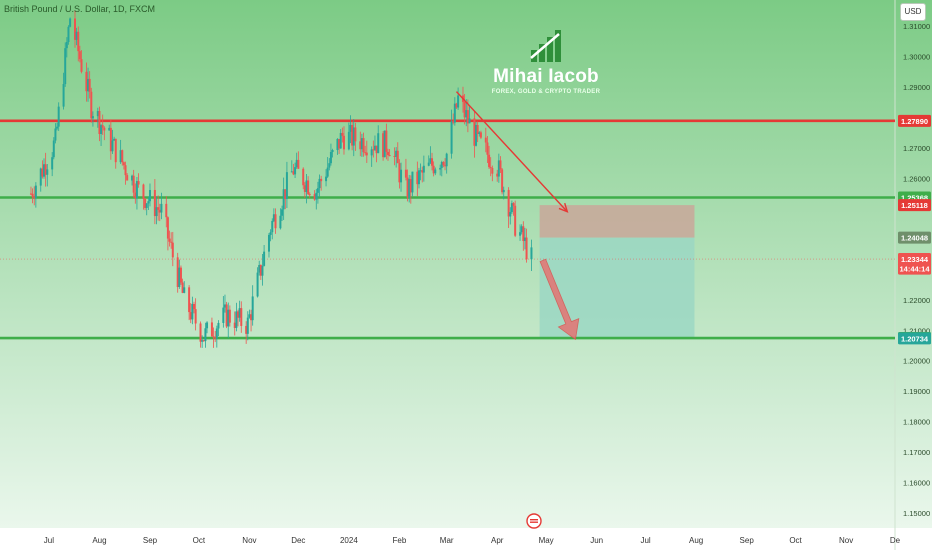 Image resolution: width=932 pixels, height=550 pixels. What do you see at coordinates (915, 338) in the screenshot?
I see `price-axis-badge-label: 1.20734` at bounding box center [915, 338].